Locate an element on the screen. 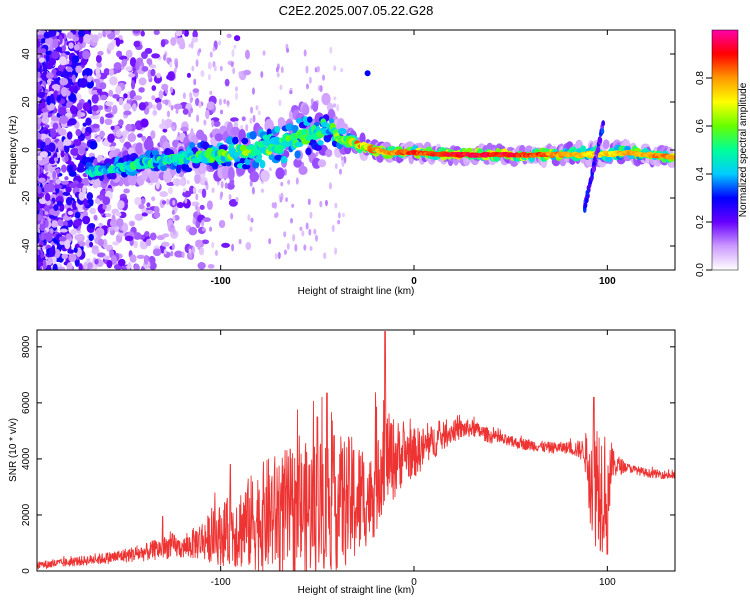  colorbar-tick-label: 0.0 is located at coordinates (700, 270).